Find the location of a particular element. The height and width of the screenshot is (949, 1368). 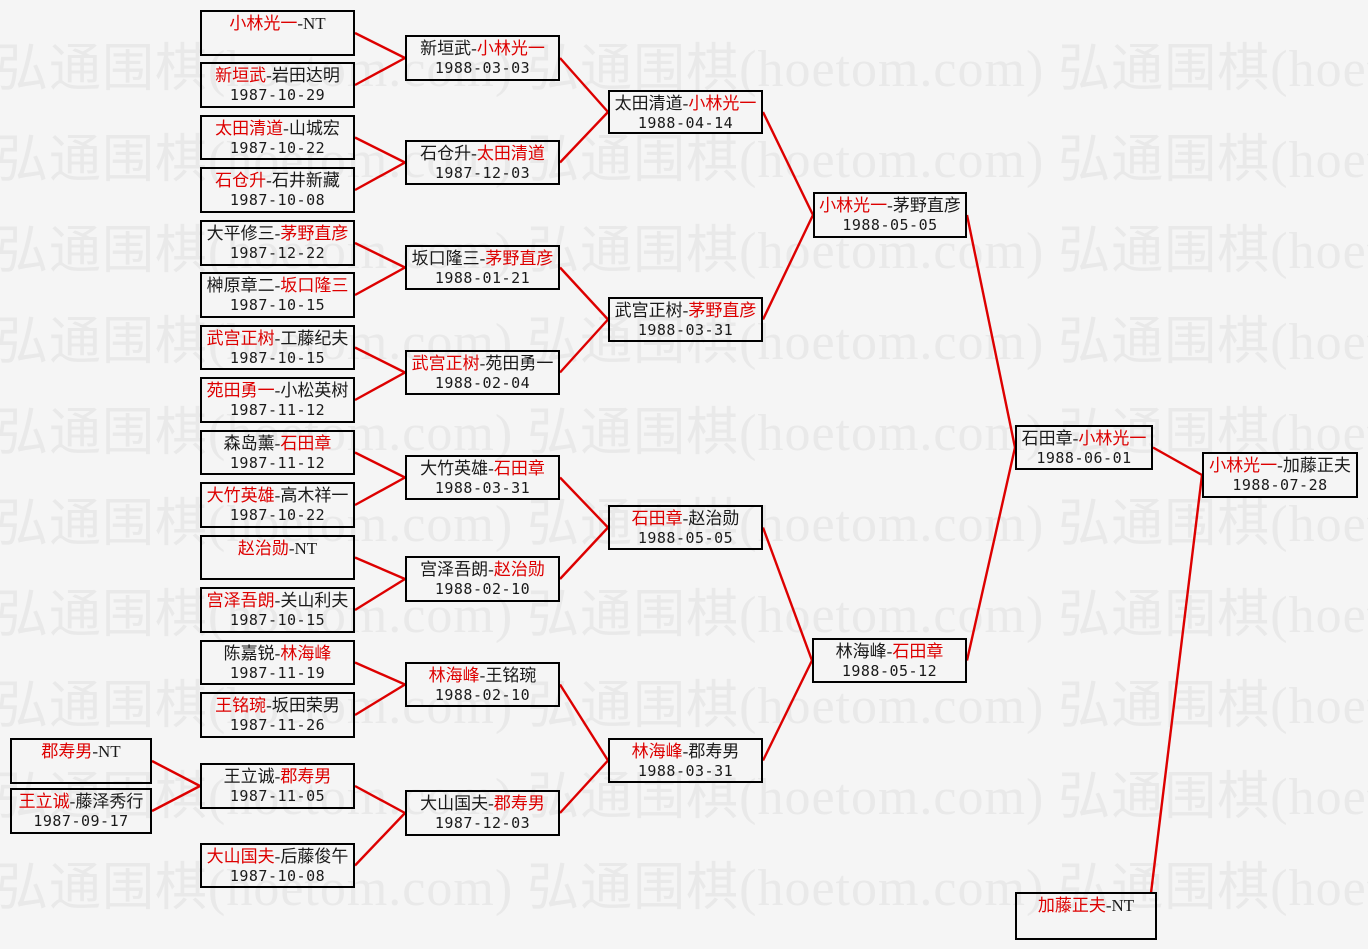

match-date: 1988-01-21 is located at coordinates (482, 278).